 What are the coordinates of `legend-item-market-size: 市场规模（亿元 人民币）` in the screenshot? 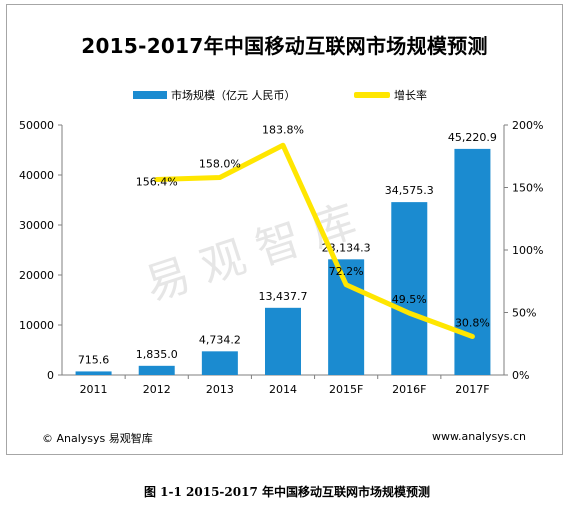 It's located at (214, 95).